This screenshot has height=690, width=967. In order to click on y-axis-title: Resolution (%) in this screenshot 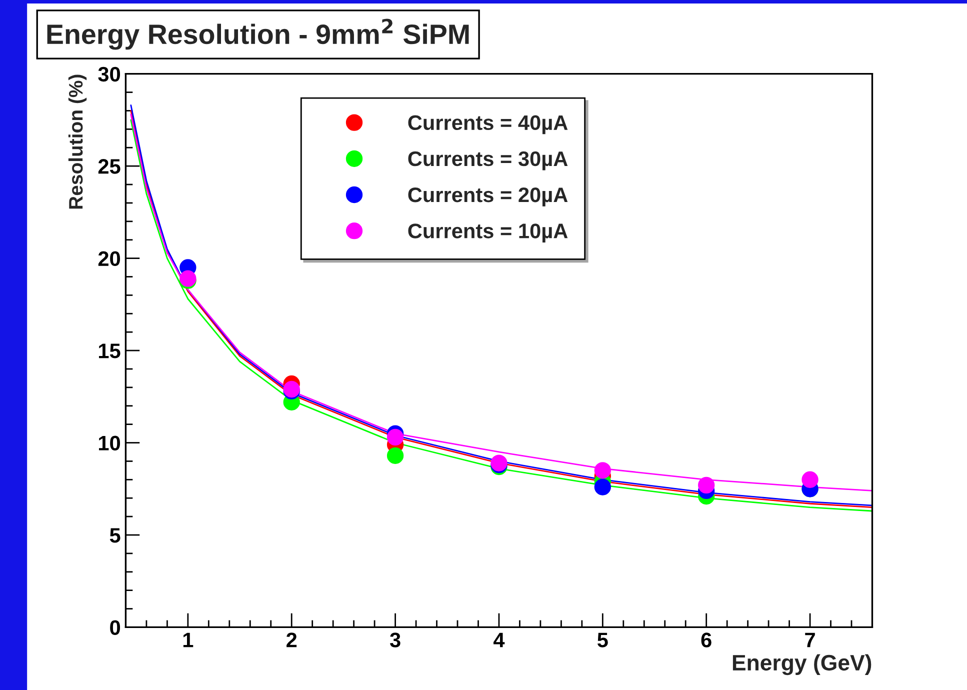, I will do `click(77, 141)`.